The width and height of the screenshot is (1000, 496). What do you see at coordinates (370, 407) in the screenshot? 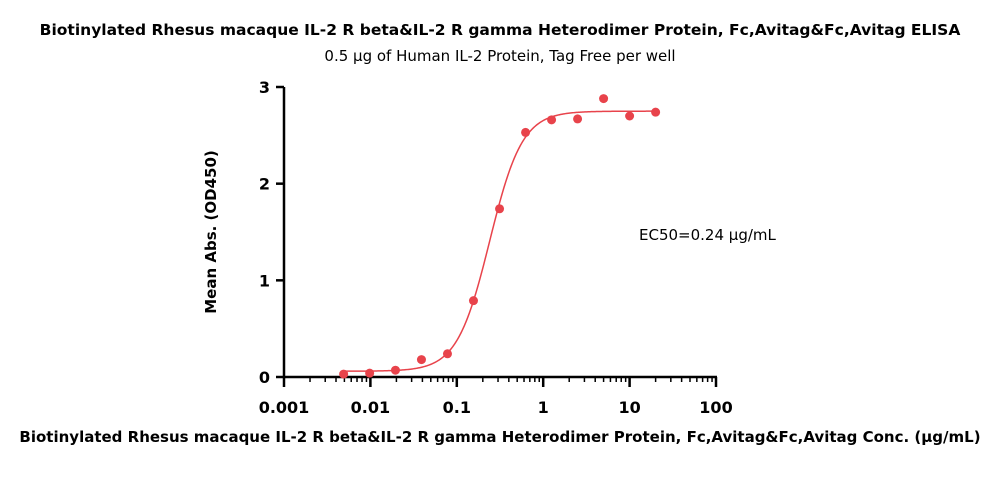
I see `x-tick-label: 0.01` at bounding box center [370, 407].